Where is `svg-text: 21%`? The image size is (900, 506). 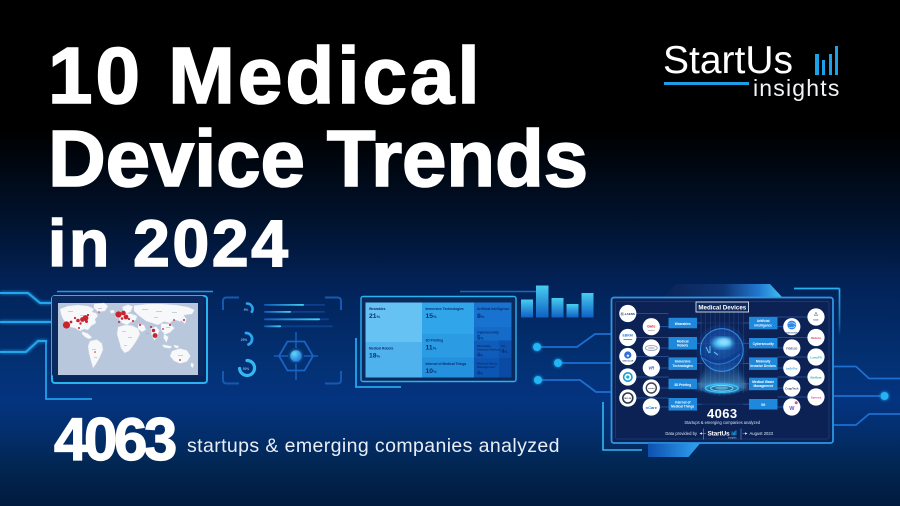
svg-text: 21% is located at coordinates (375, 316).